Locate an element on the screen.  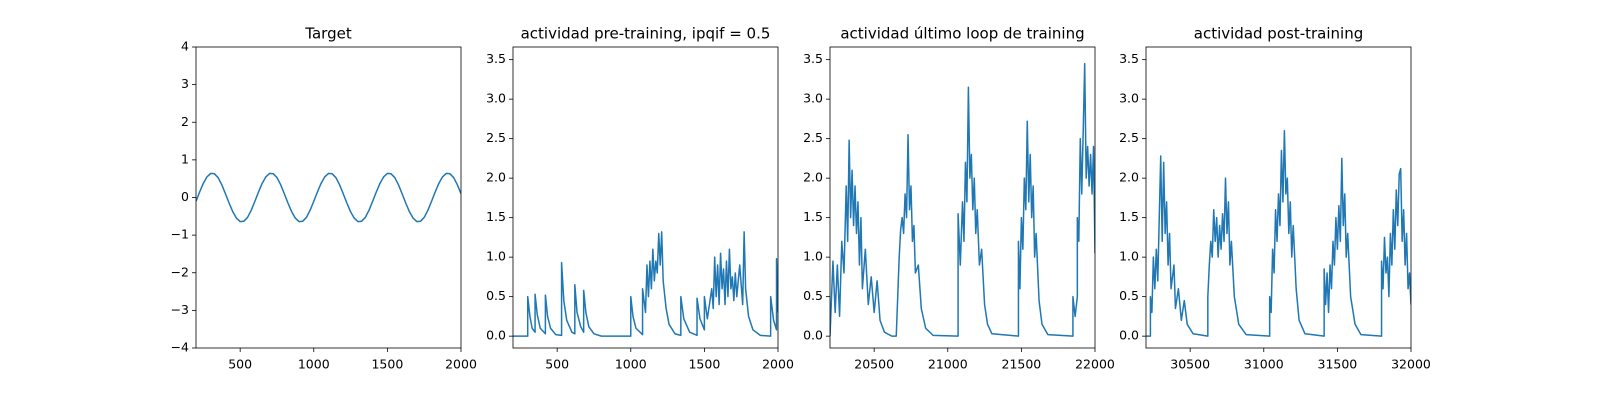
x-tick-label: 30500 is located at coordinates (1190, 364).